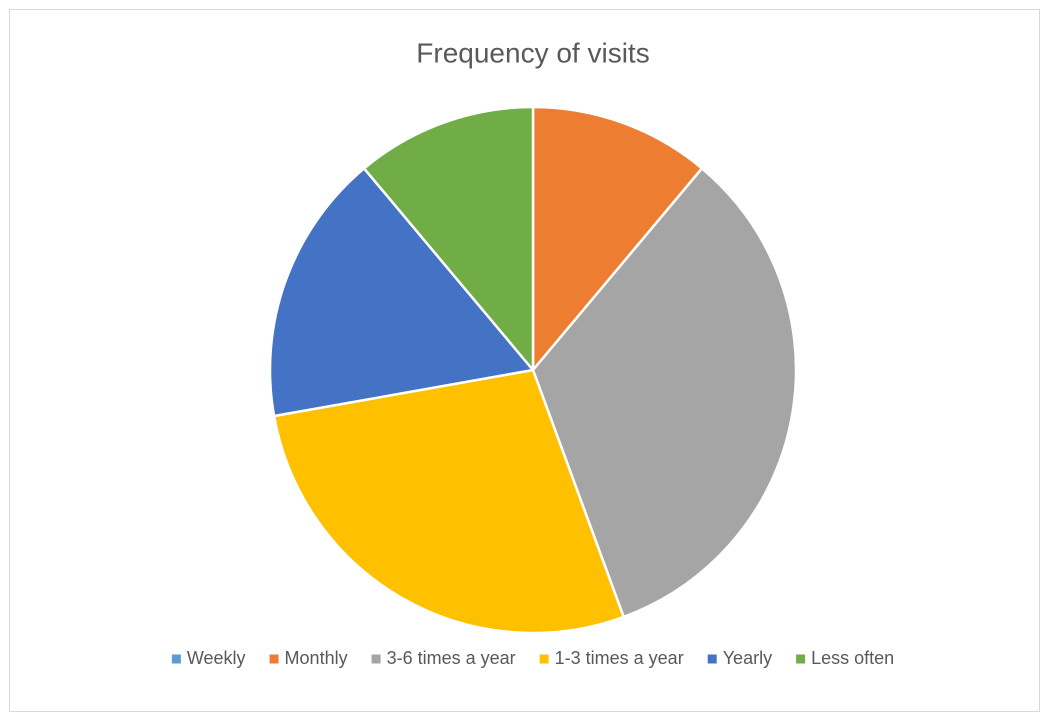  I want to click on legend-label: 3-6 times a year, so click(451, 658).